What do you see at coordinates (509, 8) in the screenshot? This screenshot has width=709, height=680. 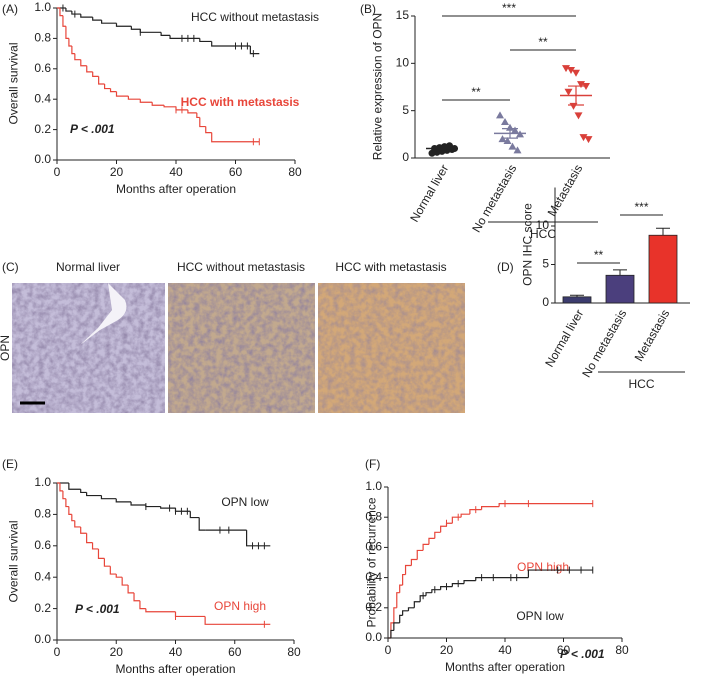 I see `significance-label: ***` at bounding box center [509, 8].